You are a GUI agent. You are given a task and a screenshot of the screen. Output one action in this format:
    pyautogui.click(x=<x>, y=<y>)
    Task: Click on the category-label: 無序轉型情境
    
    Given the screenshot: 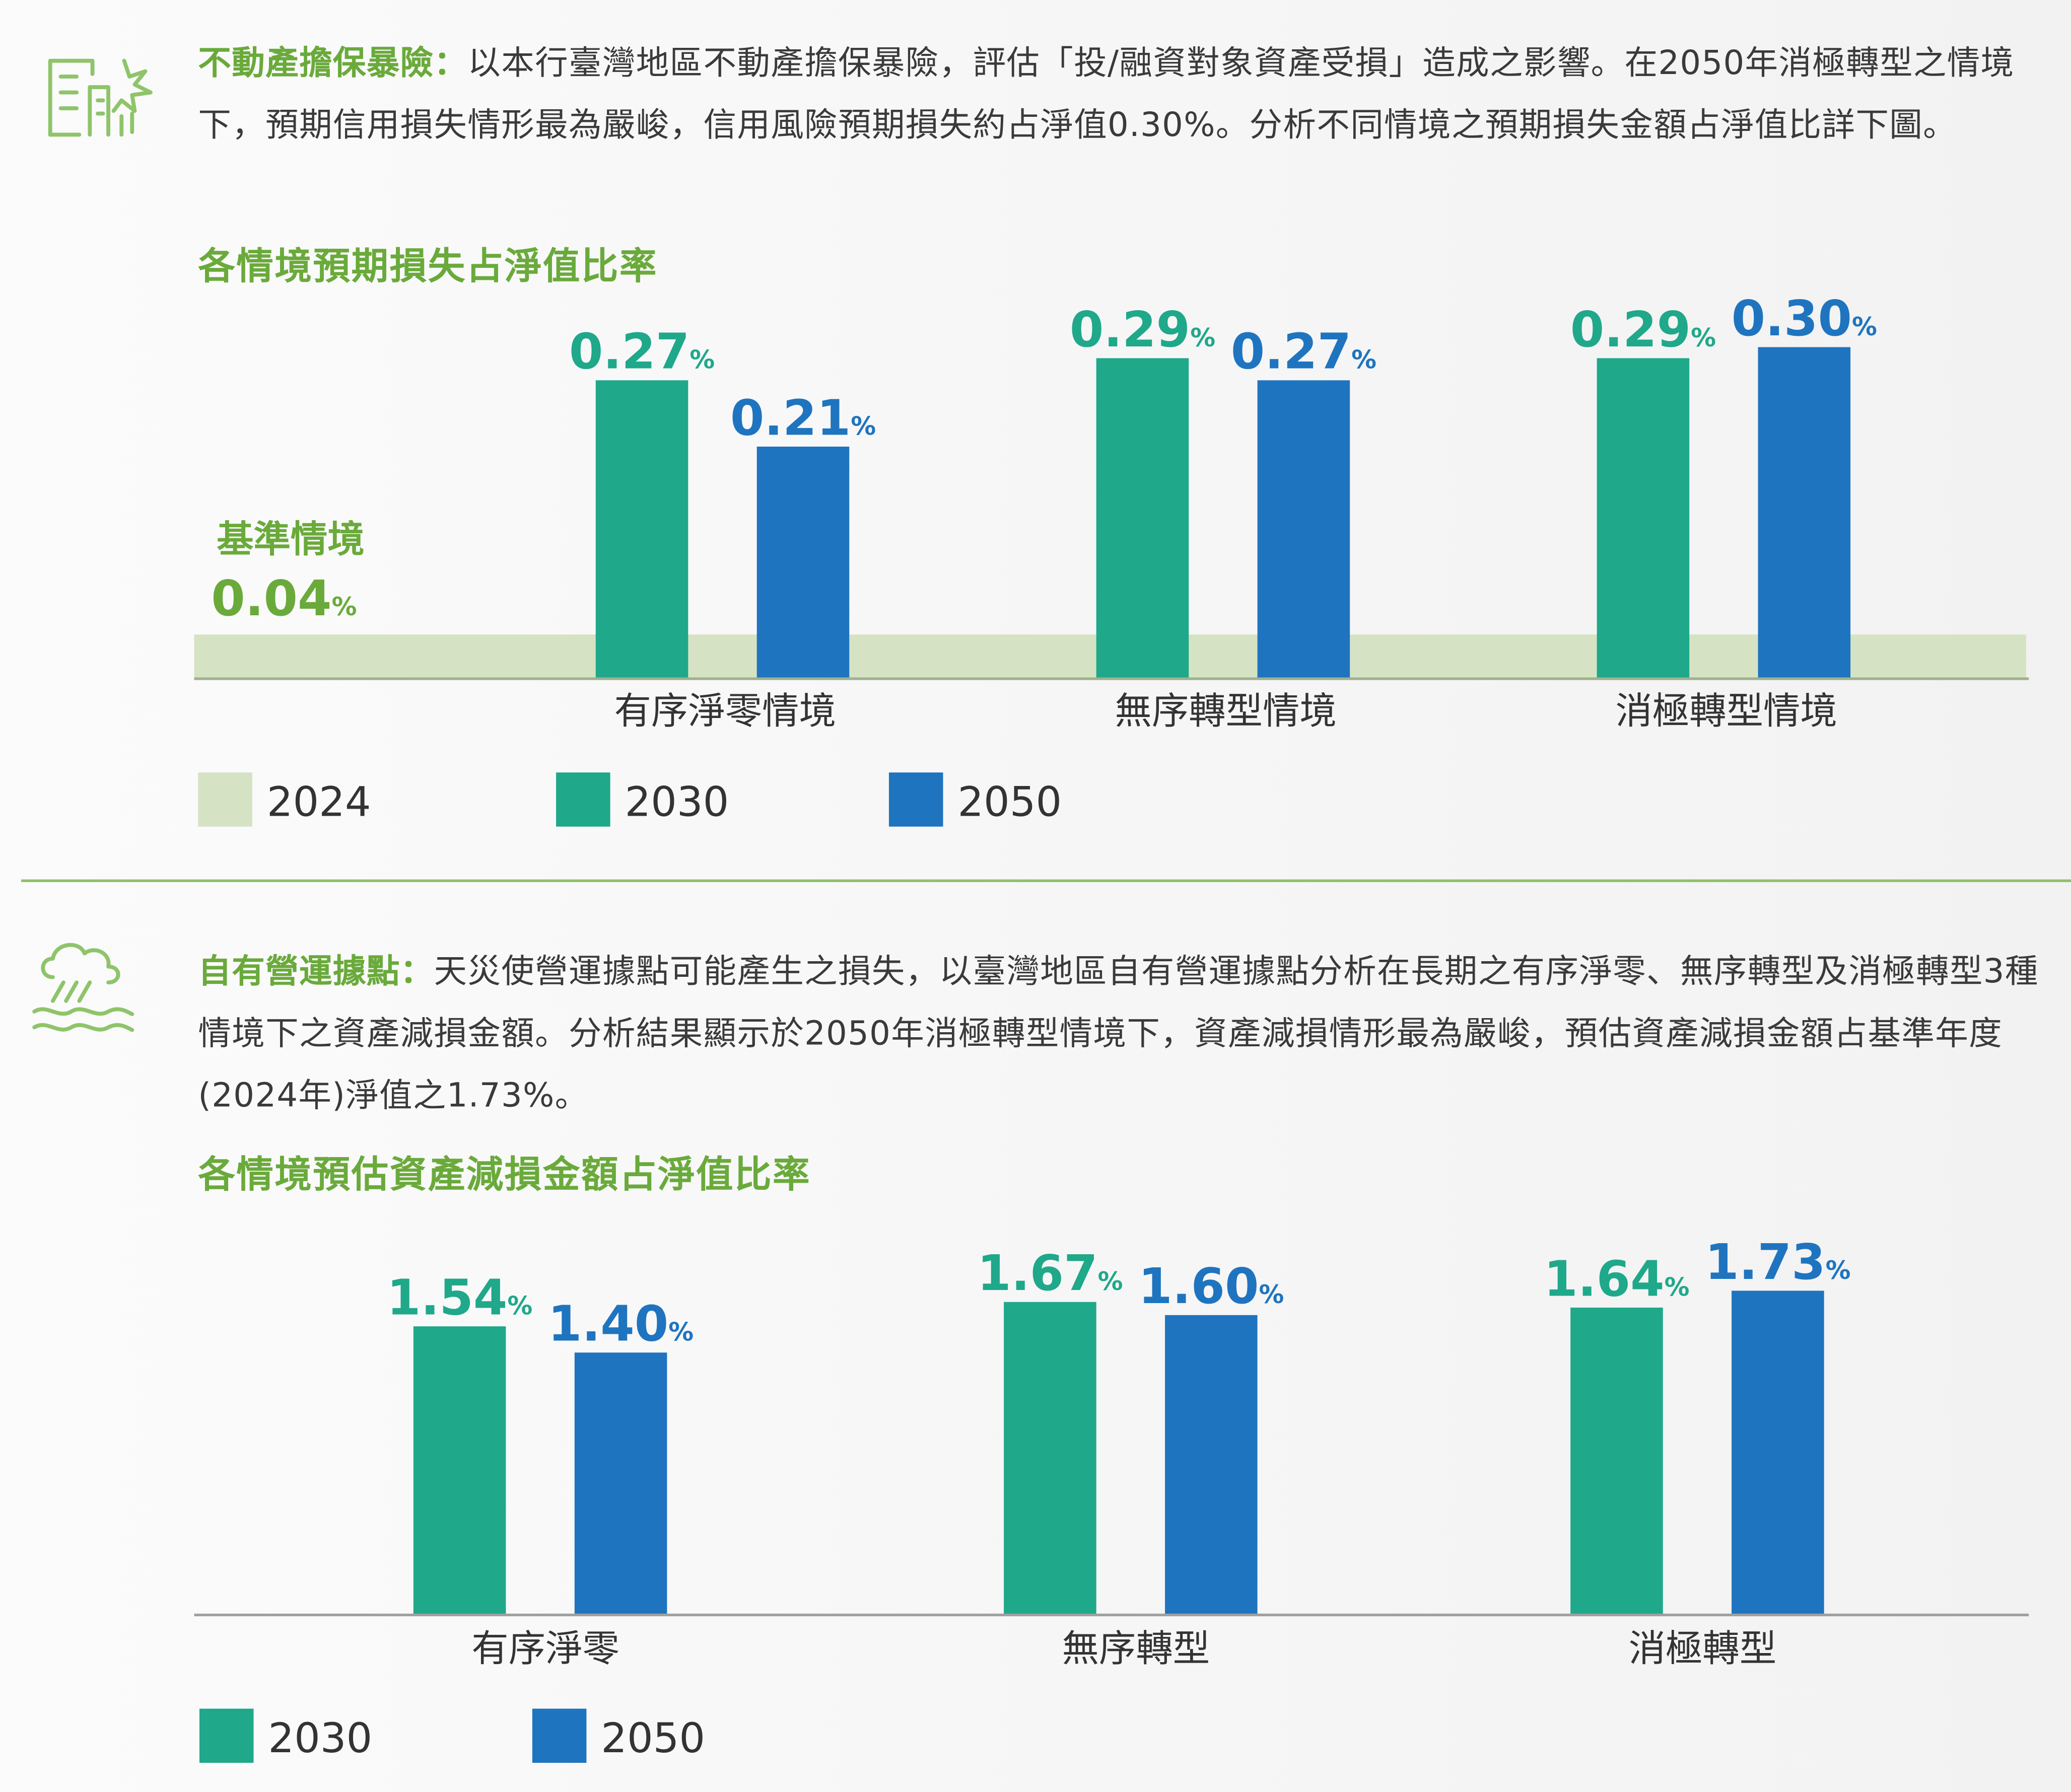 What is the action you would take?
    pyautogui.click(x=1226, y=711)
    